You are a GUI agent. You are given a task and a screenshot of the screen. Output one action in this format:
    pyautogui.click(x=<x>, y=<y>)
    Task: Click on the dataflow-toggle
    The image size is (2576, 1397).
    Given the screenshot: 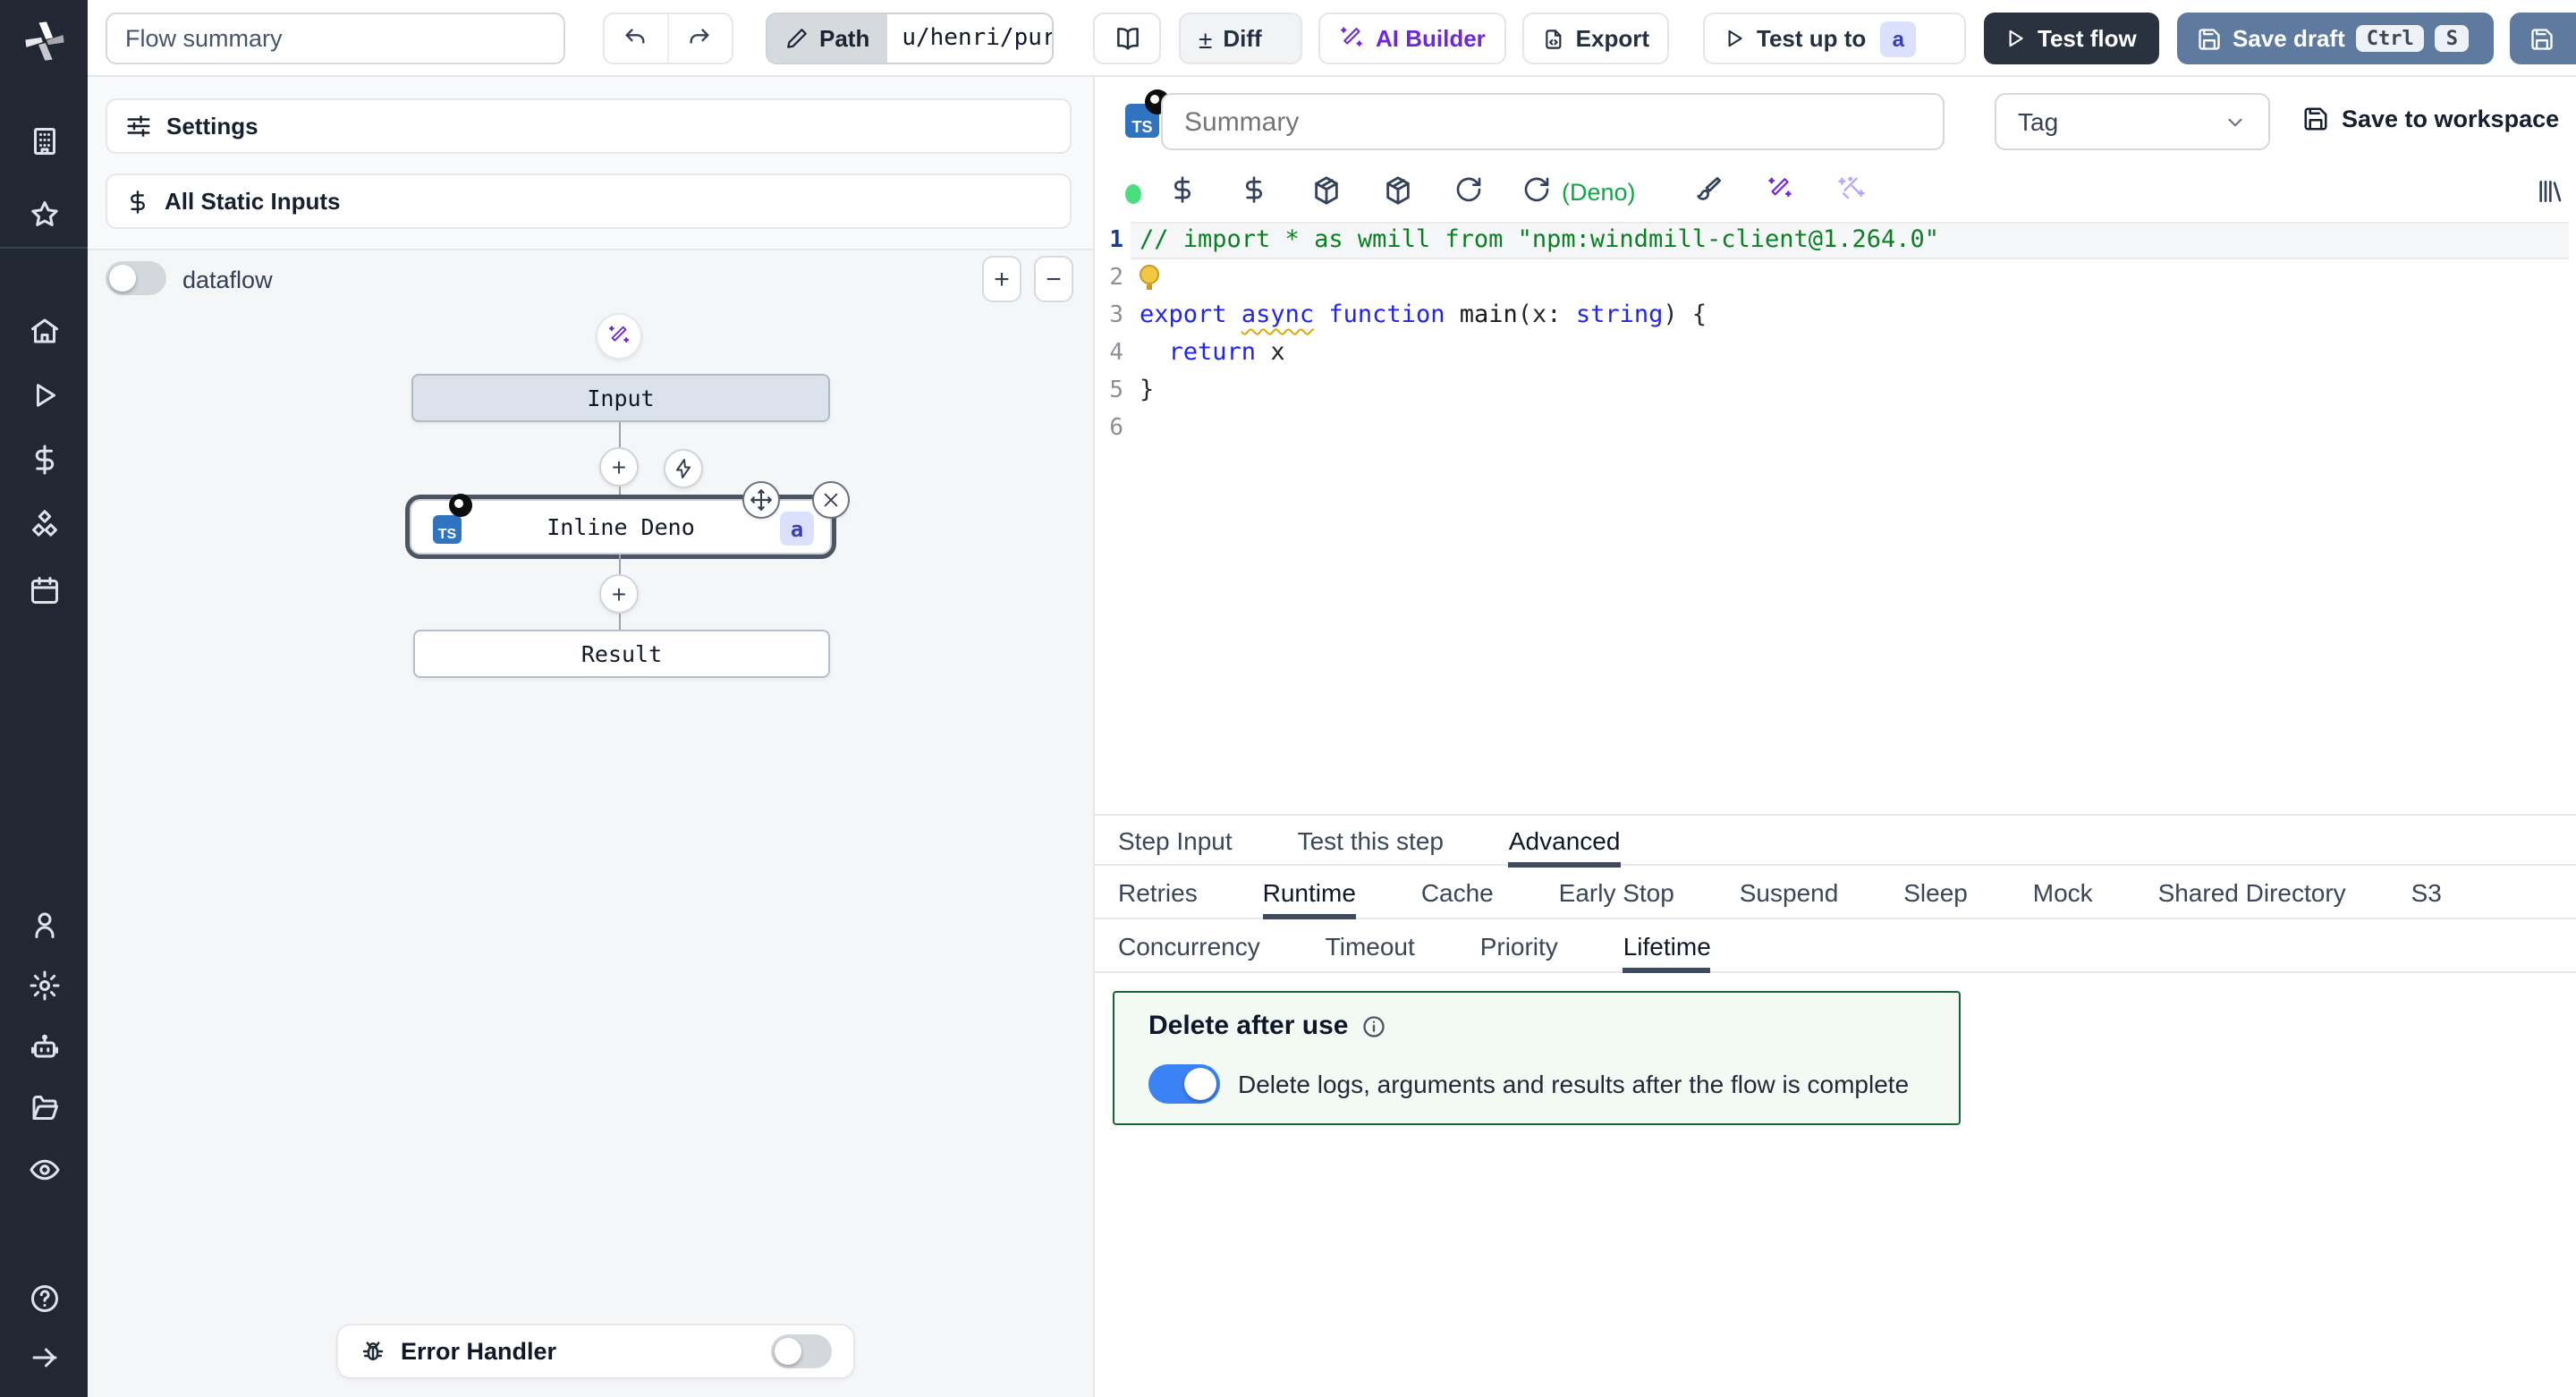 What is the action you would take?
    pyautogui.click(x=136, y=278)
    